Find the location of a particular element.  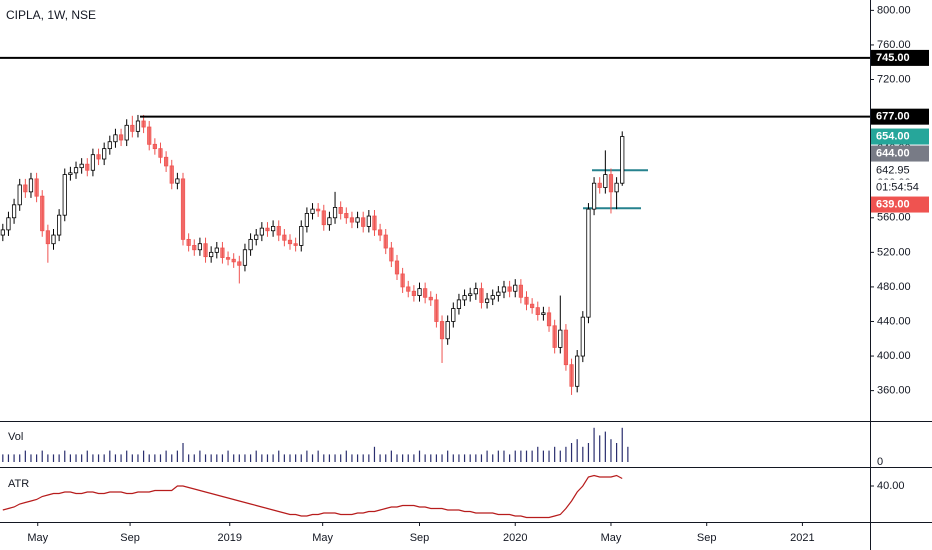

price-label: 01:54:54 is located at coordinates (897, 187).